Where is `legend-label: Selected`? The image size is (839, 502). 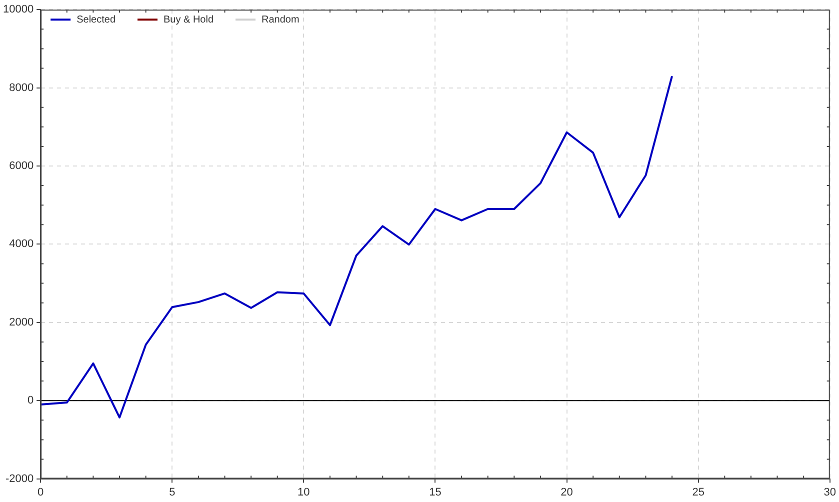 legend-label: Selected is located at coordinates (96, 20).